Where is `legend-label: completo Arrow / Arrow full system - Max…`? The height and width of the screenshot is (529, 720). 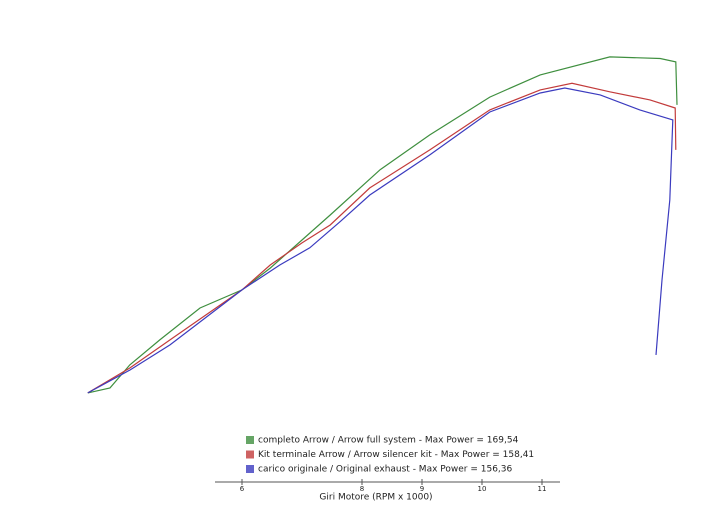 legend-label: completo Arrow / Arrow full system - Max… is located at coordinates (388, 441).